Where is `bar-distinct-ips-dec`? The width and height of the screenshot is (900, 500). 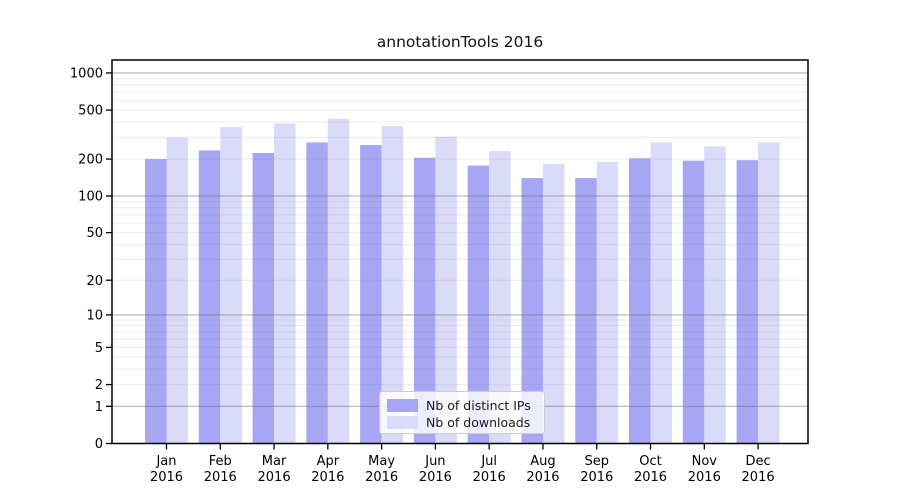 bar-distinct-ips-dec is located at coordinates (747, 302).